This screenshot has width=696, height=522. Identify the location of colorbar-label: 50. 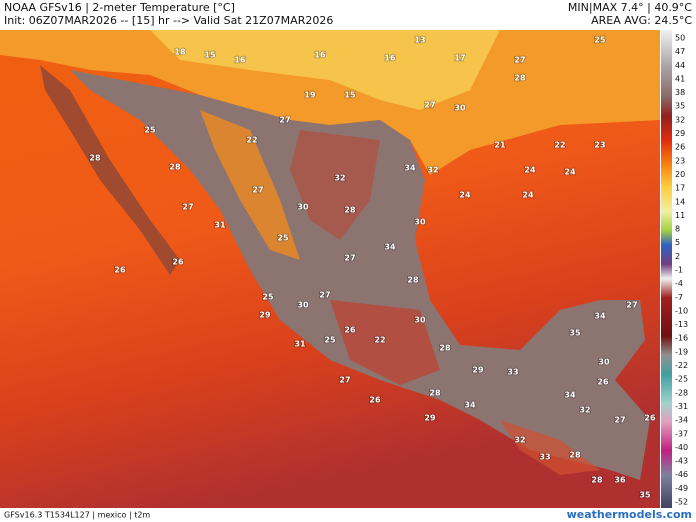
(680, 38).